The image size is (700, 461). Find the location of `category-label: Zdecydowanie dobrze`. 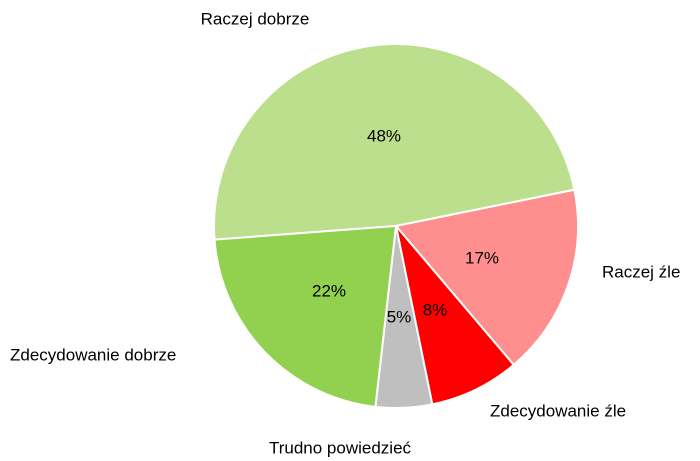

category-label: Zdecydowanie dobrze is located at coordinates (93, 354).